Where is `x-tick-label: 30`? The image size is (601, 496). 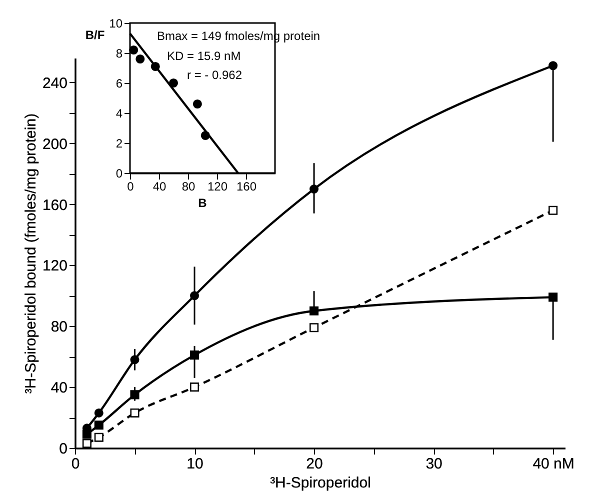
x-tick-label: 30 is located at coordinates (434, 464).